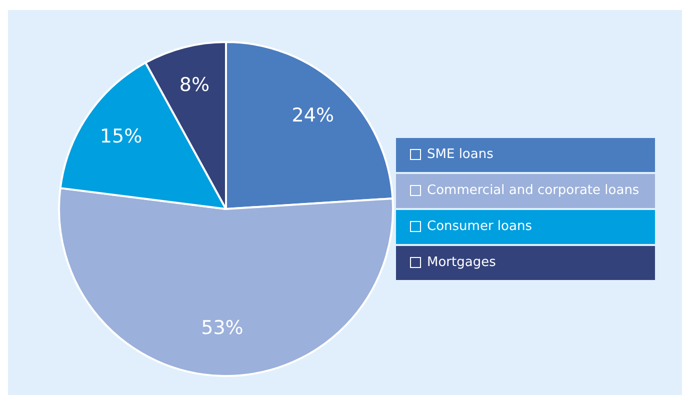  Describe the element at coordinates (121, 137) in the screenshot. I see `data-label: 15%` at that location.